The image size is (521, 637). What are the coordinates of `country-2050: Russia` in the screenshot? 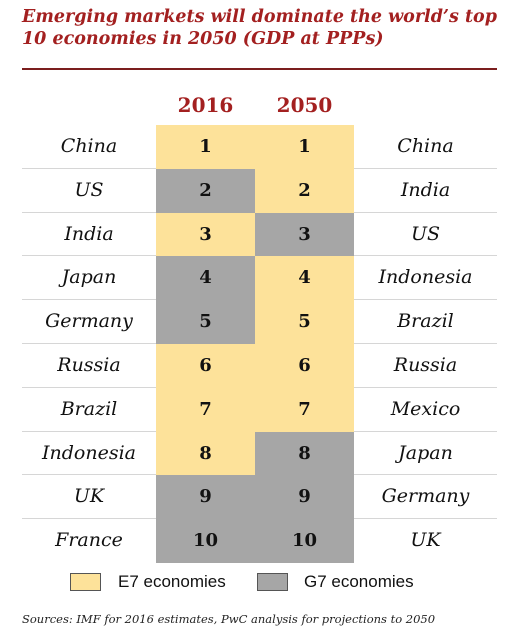 It's located at (425, 364).